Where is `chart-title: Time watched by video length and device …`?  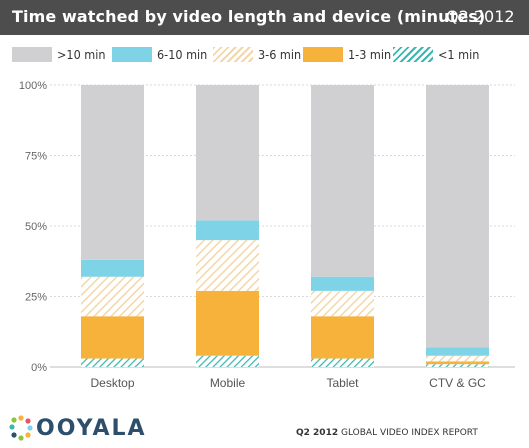 chart-title: Time watched by video length and device … is located at coordinates (249, 16).